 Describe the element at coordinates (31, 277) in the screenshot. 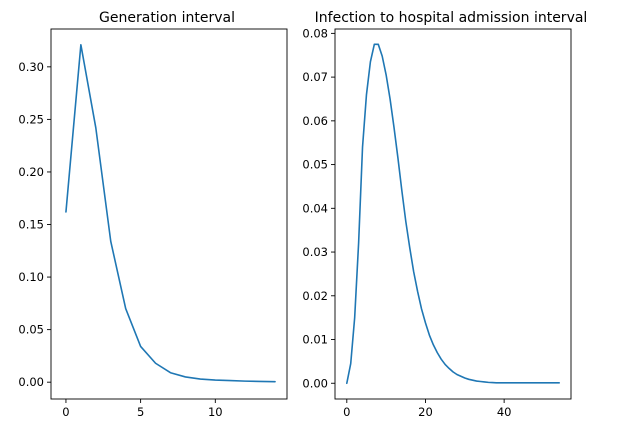

I see `y-tick-label: 0.10` at that location.